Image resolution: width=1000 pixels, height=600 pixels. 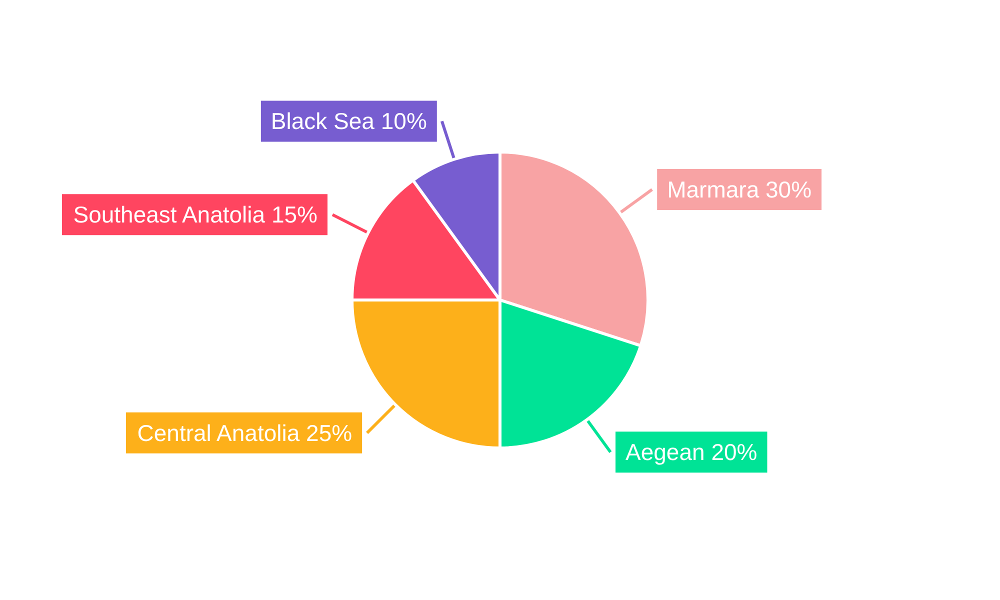 I want to click on slice-label: Aegean 20%, so click(x=692, y=452).